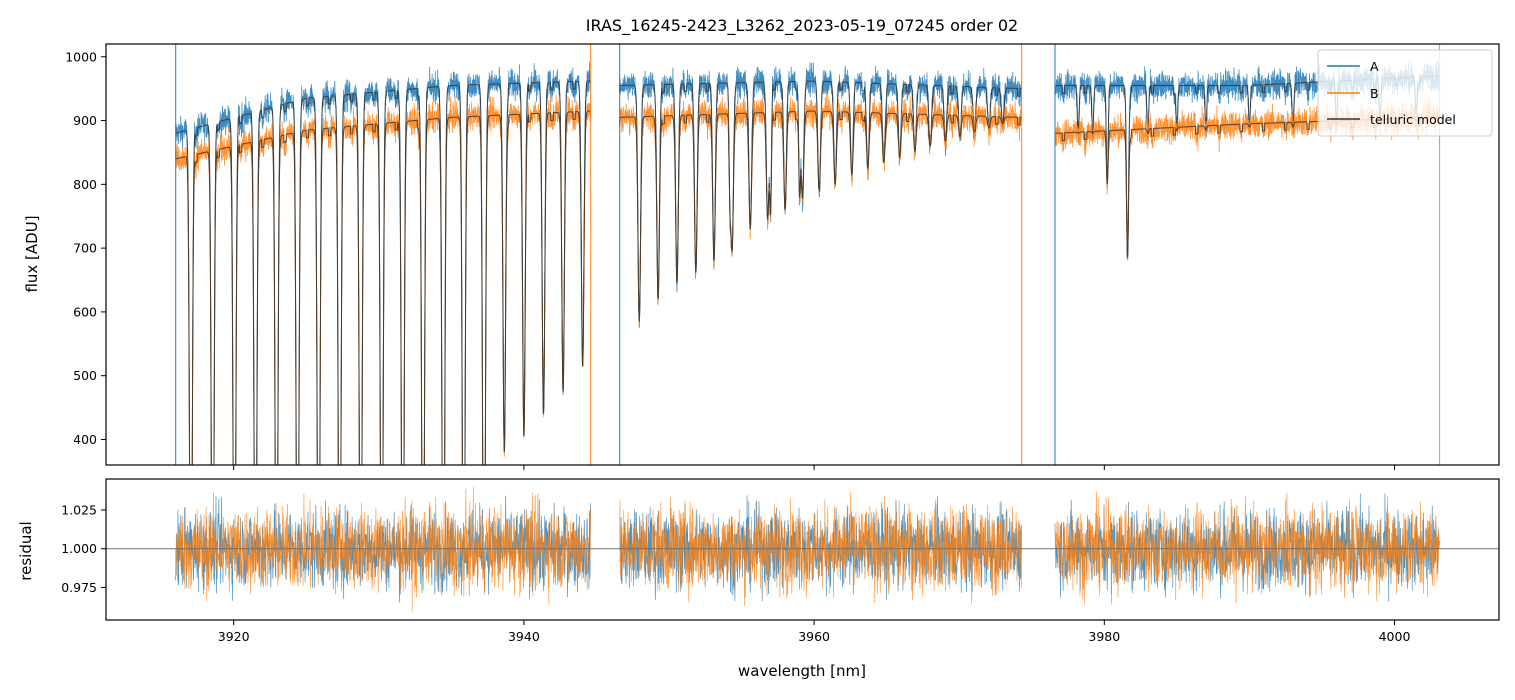 The height and width of the screenshot is (700, 1515). What do you see at coordinates (1374, 66) in the screenshot?
I see `legend-label-a: A` at bounding box center [1374, 66].